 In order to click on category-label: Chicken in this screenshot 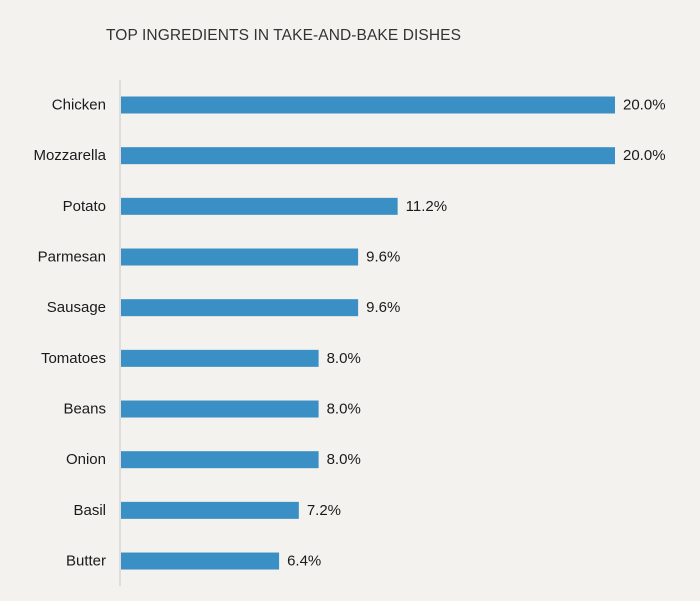, I will do `click(79, 105)`.